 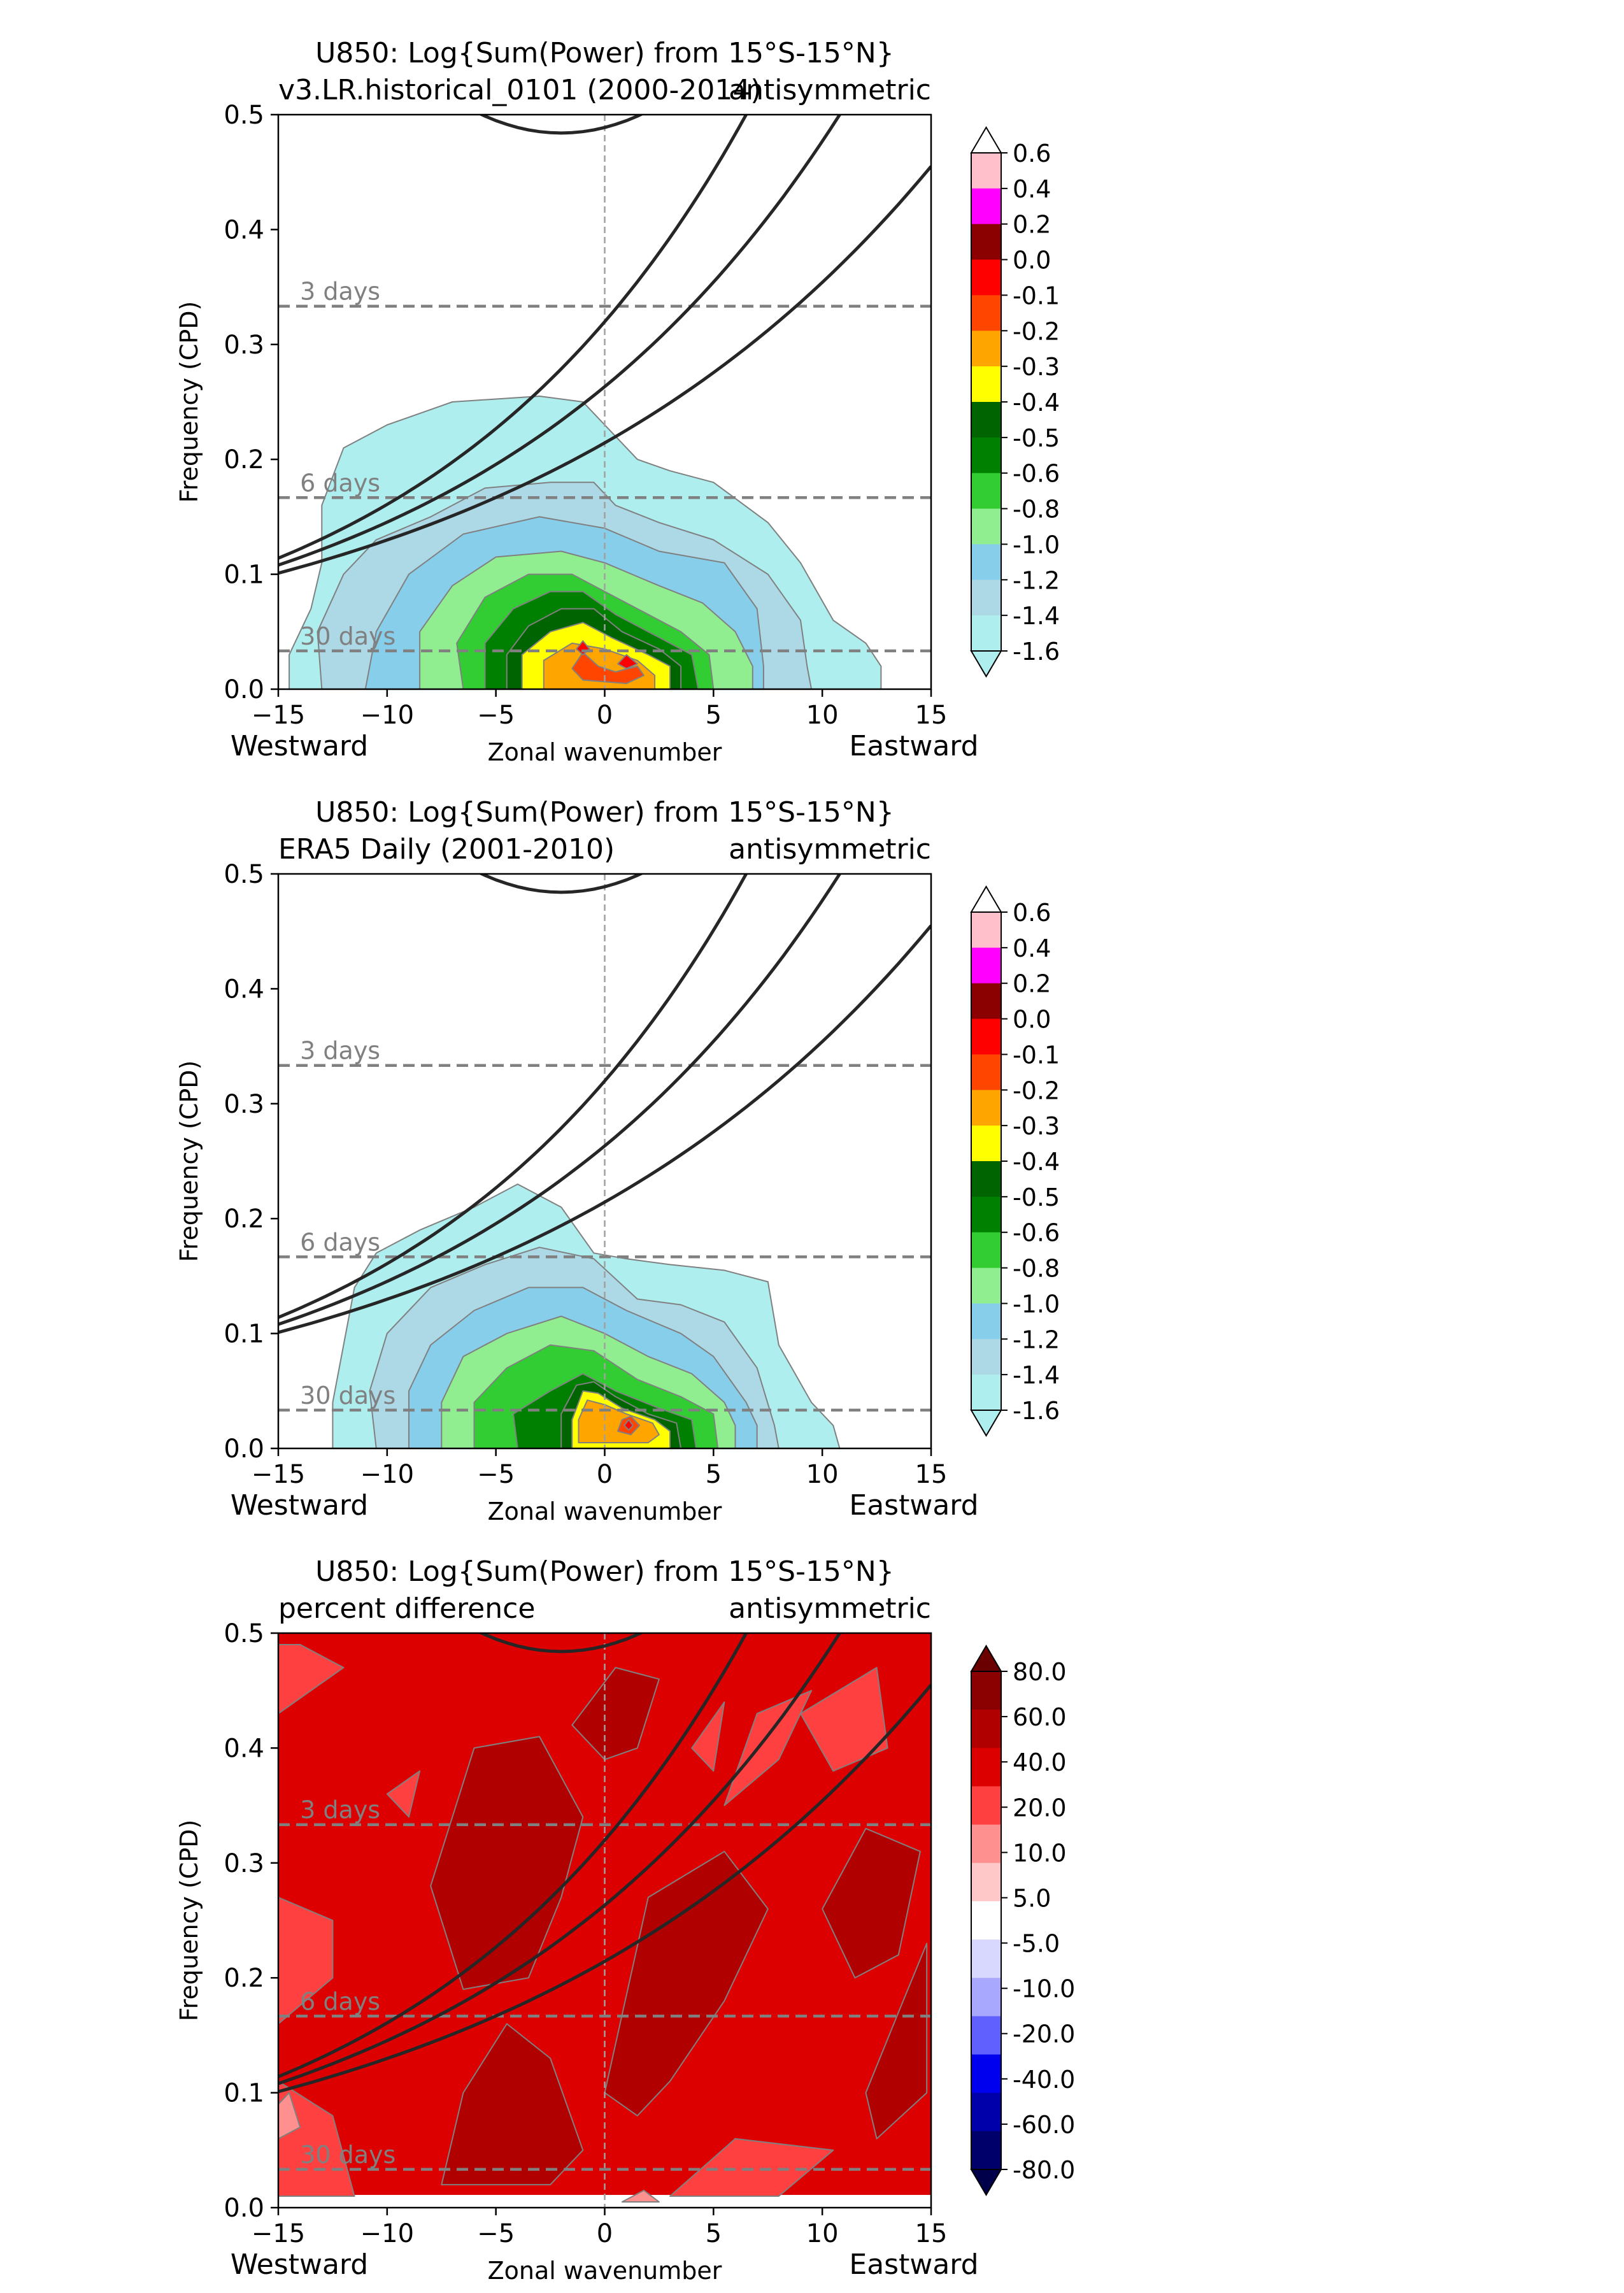 What do you see at coordinates (446, 849) in the screenshot?
I see `title-left: ERA5 Daily (2001-2010)` at bounding box center [446, 849].